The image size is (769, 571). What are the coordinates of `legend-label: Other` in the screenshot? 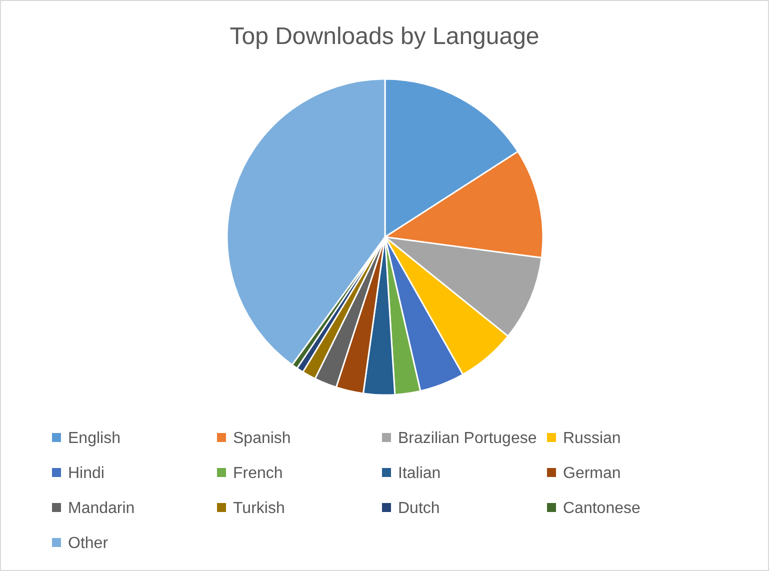 It's located at (88, 543).